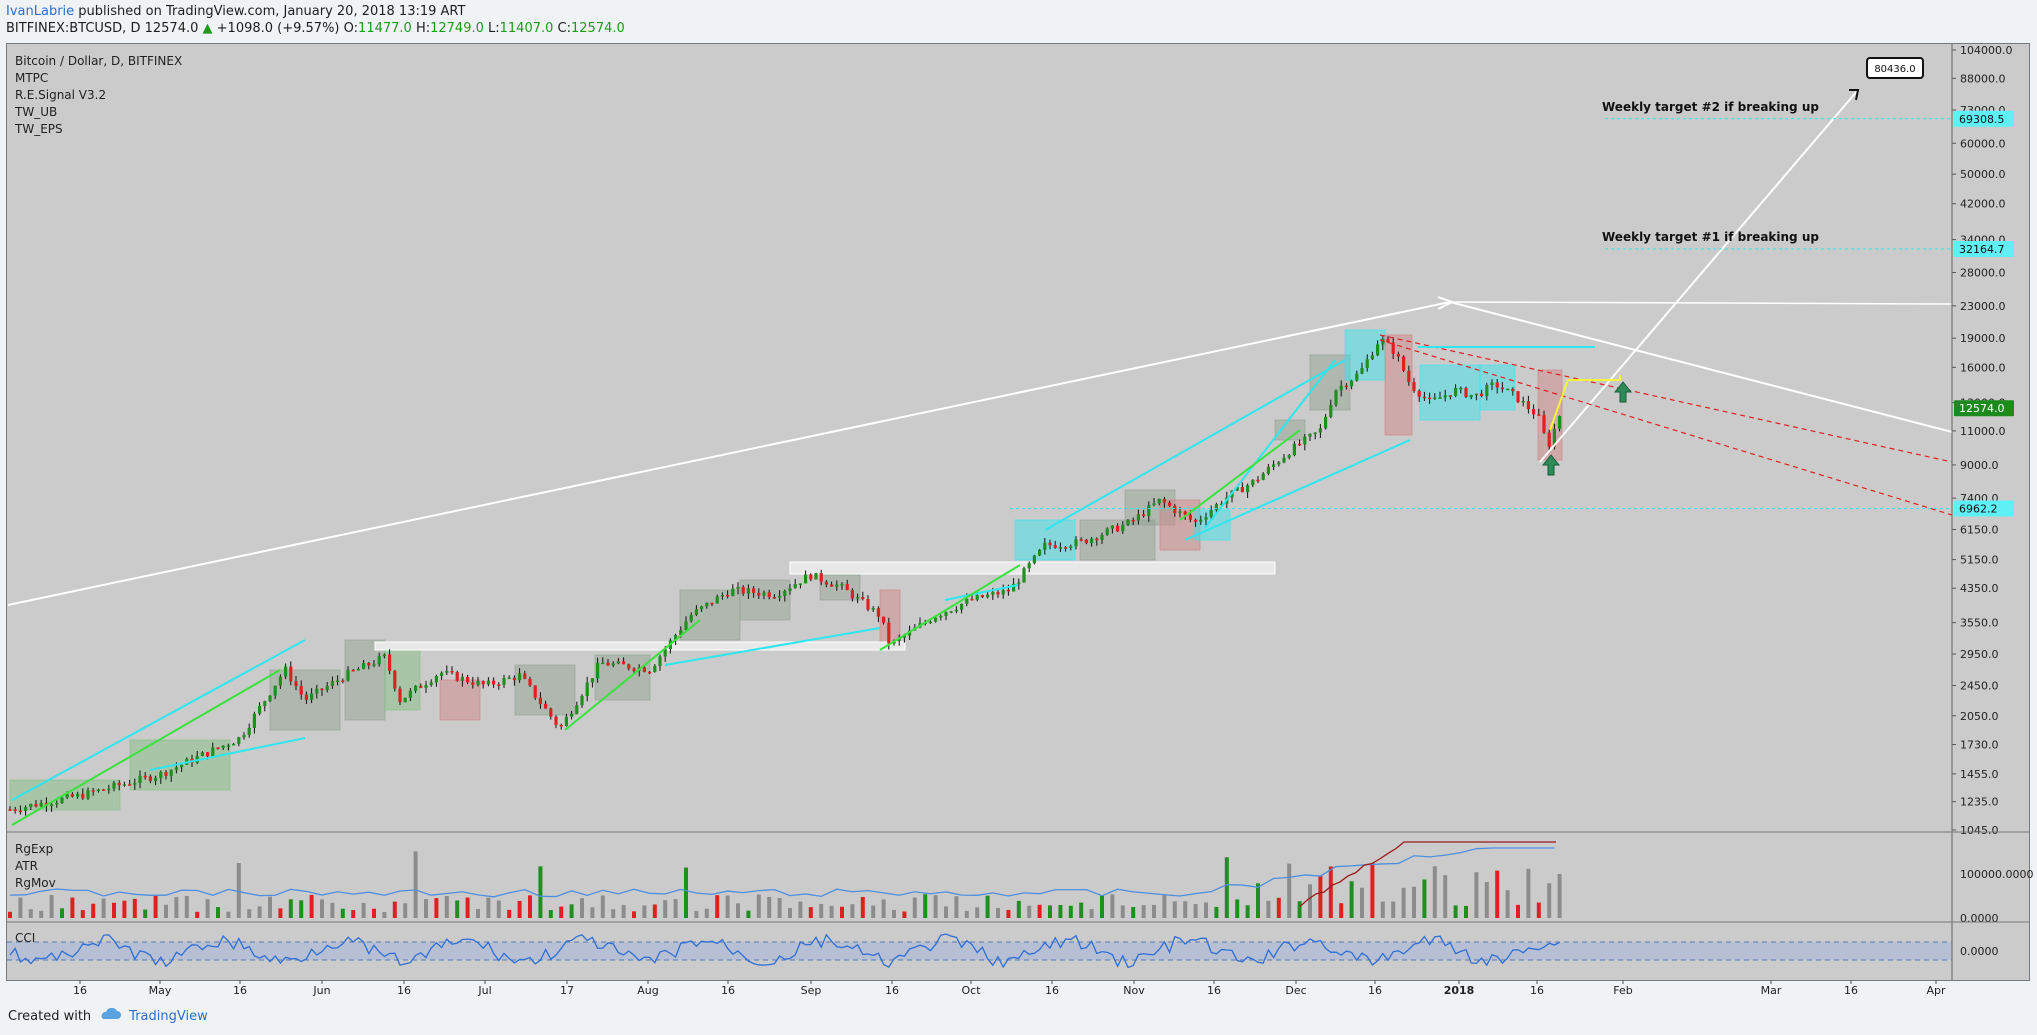 This screenshot has width=2037, height=1035. I want to click on y-tick-label: 88000.0, so click(1983, 78).